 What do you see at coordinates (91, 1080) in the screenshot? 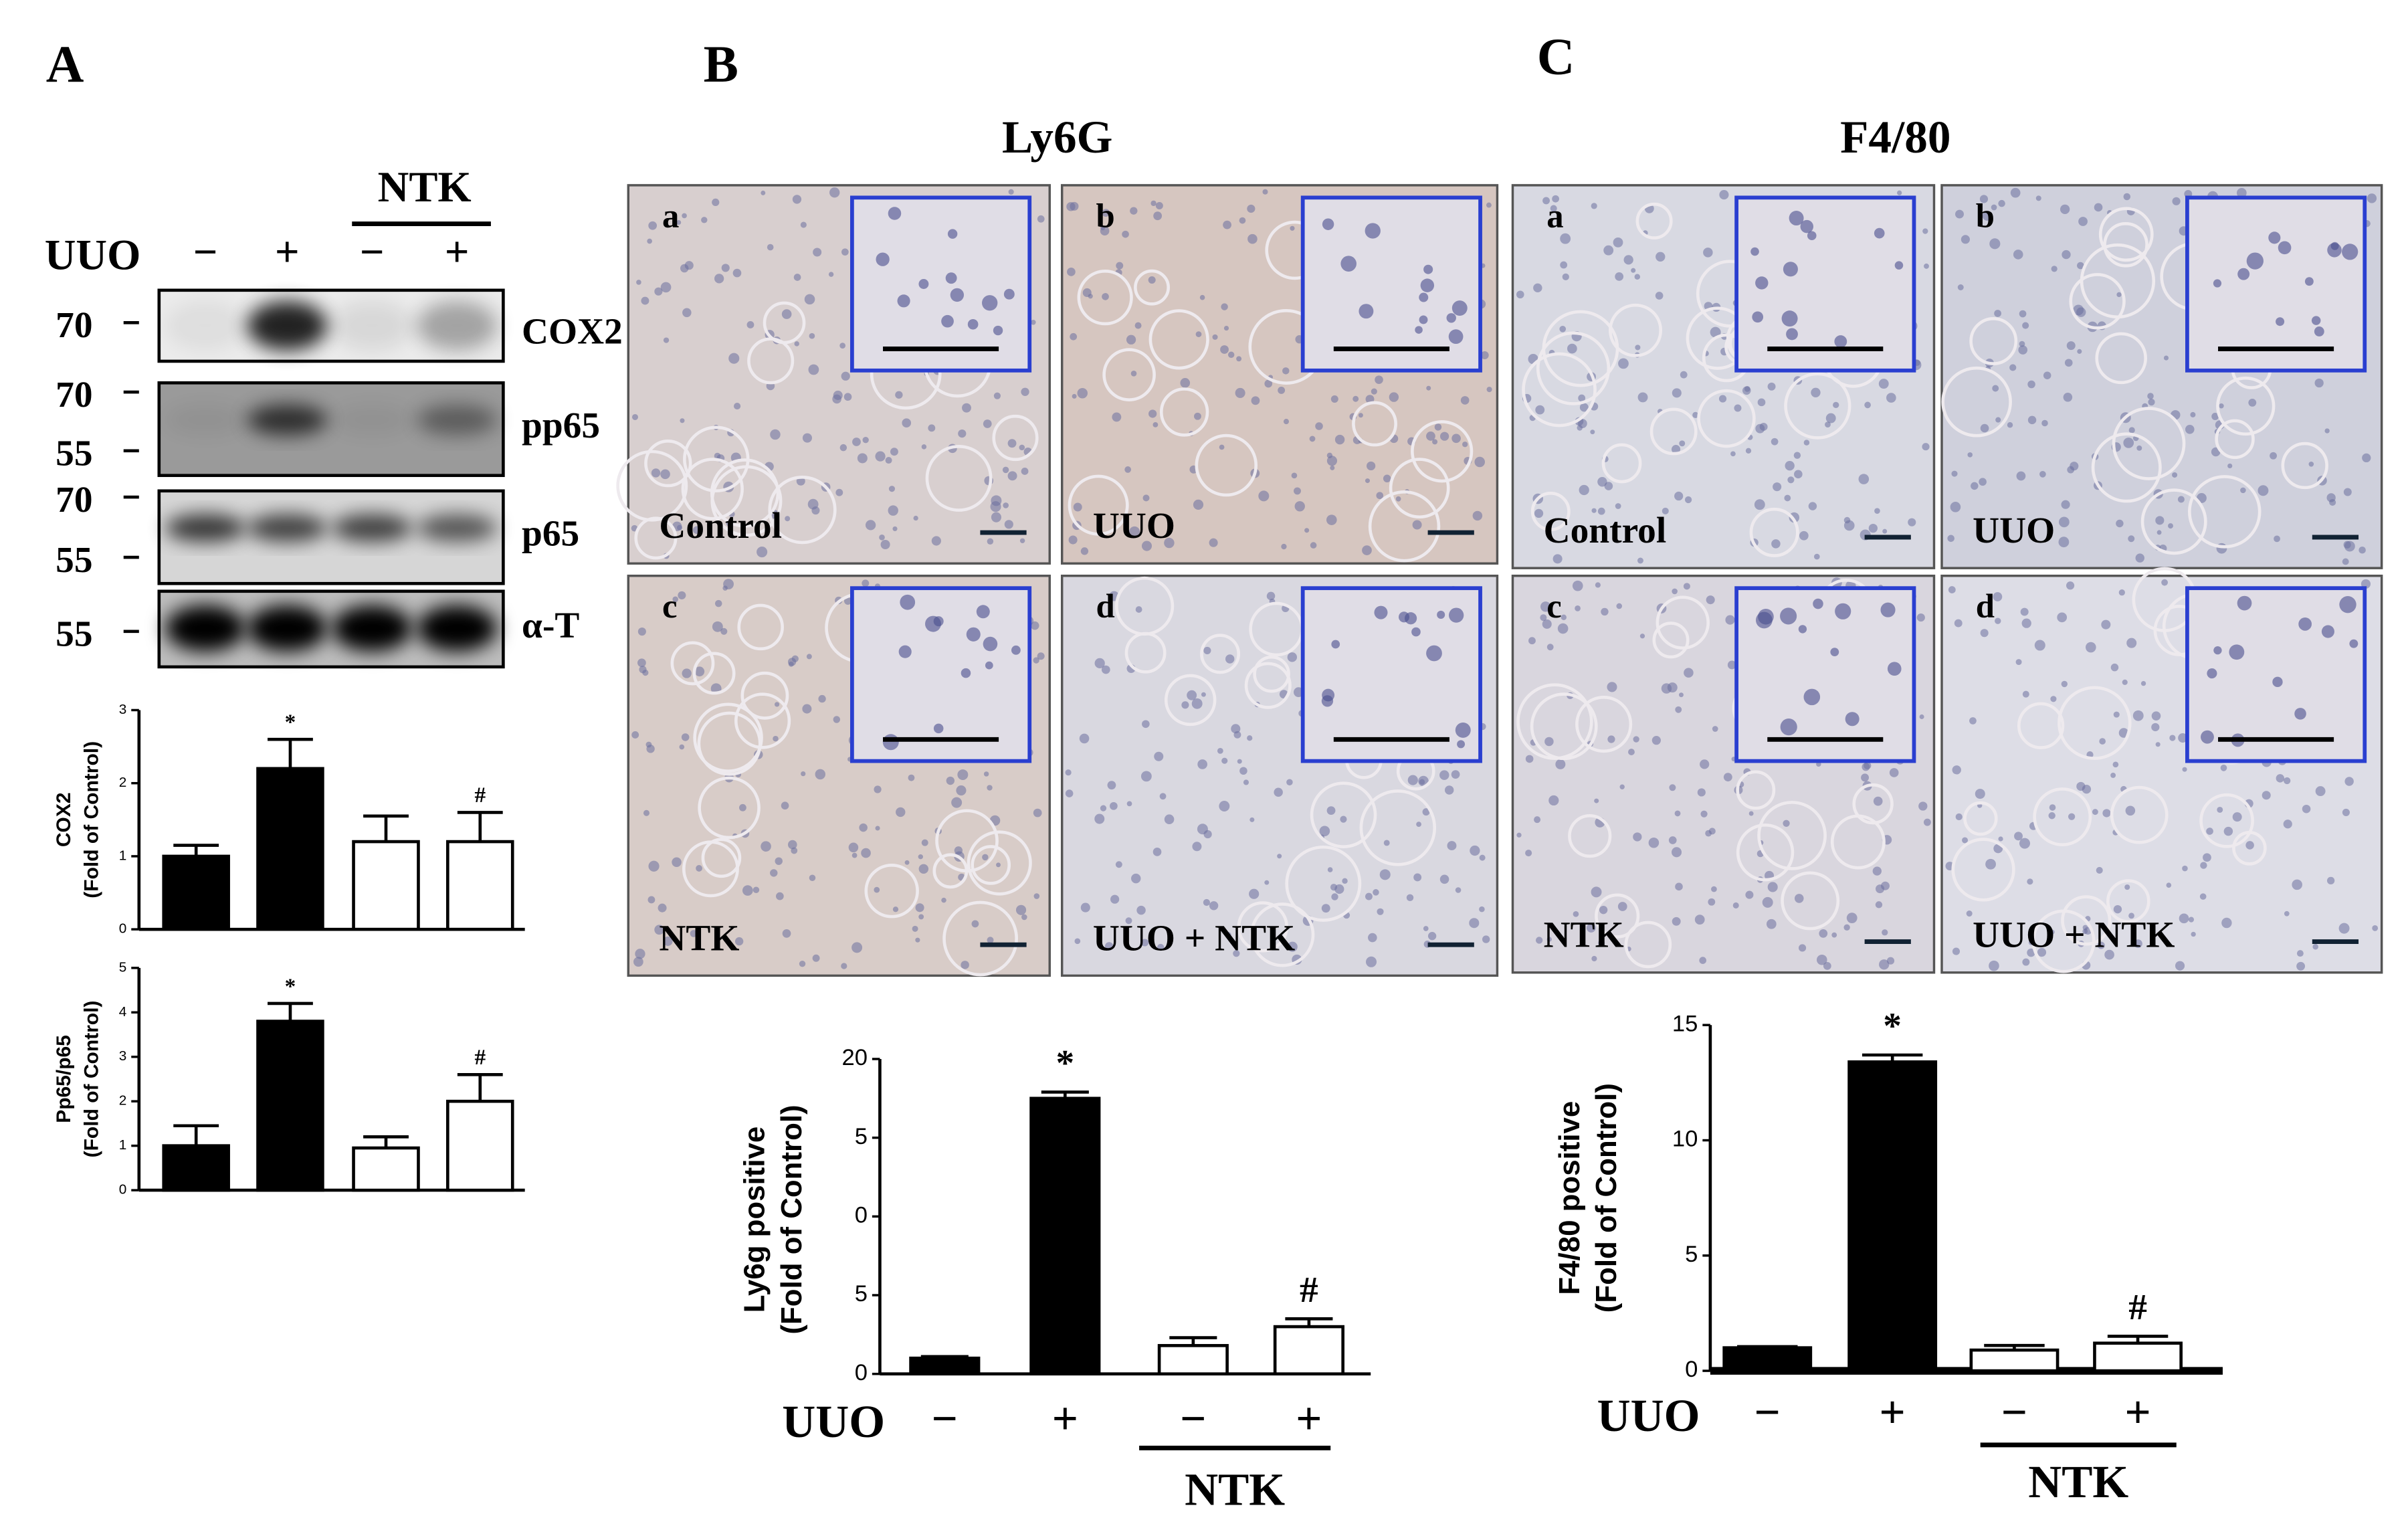
I see `y-axis-label: (Fold of Control)` at bounding box center [91, 1080].